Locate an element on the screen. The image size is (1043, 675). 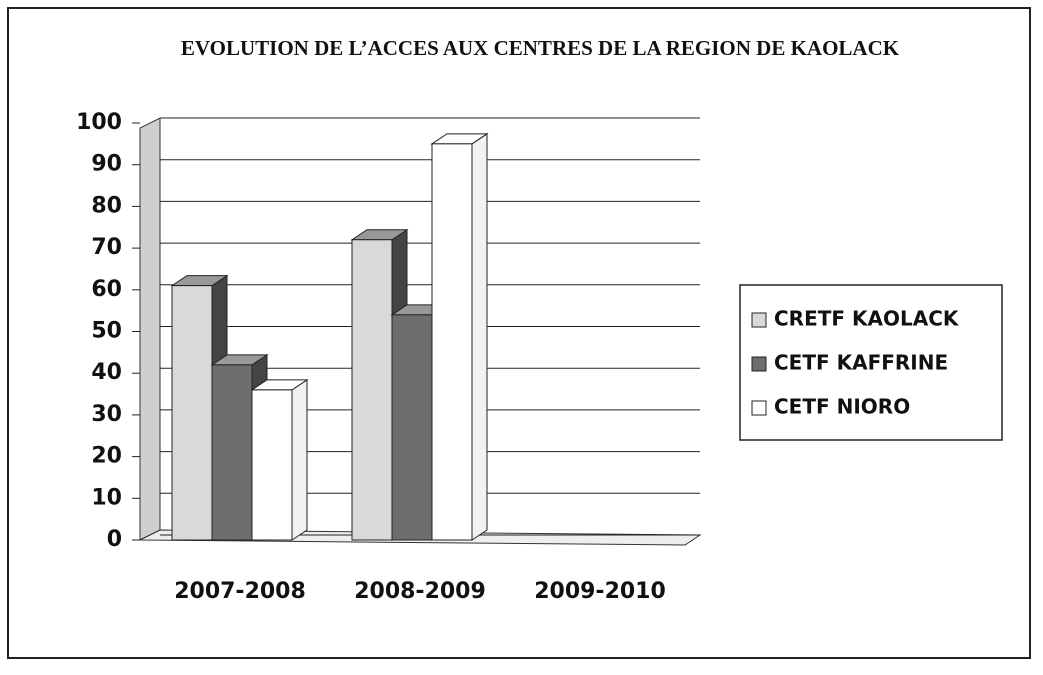
legend is located at coordinates (871, 362).